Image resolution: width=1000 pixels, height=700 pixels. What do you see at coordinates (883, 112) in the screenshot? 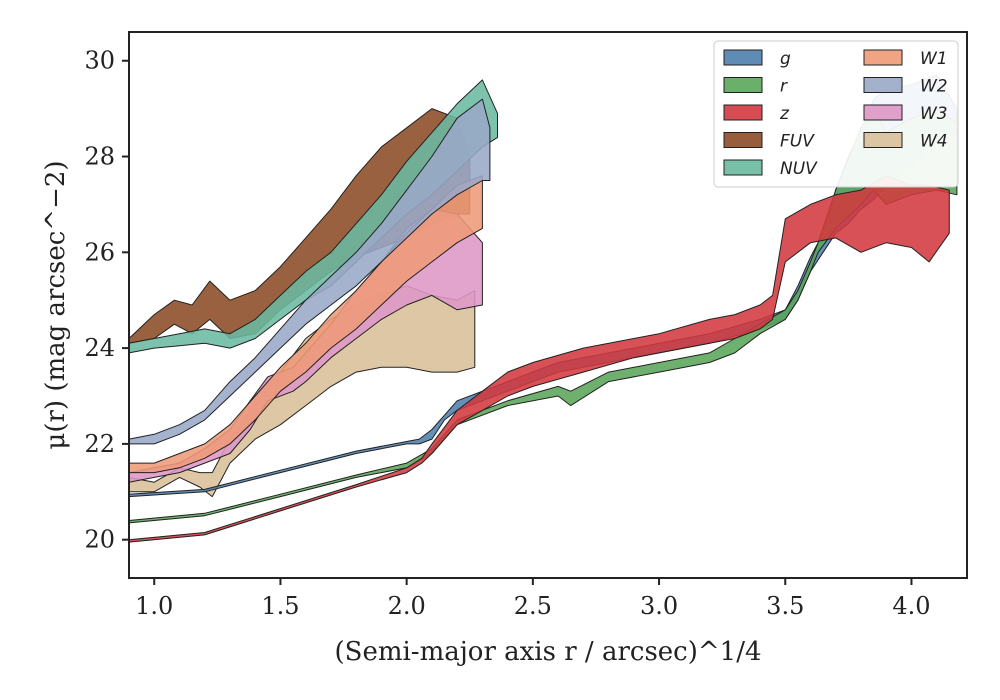
I see `legend-swatch-w3` at bounding box center [883, 112].